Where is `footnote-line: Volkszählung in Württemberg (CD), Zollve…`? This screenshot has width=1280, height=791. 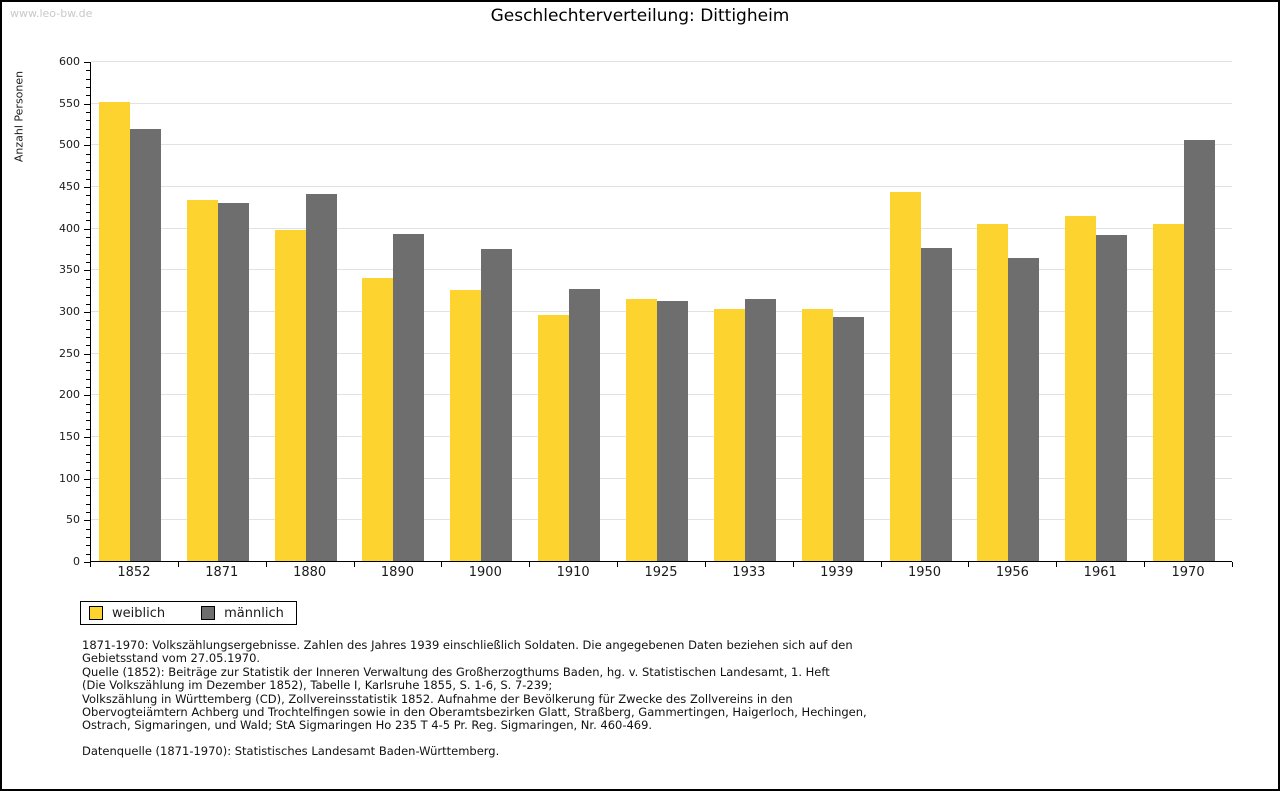
footnote-line: Volkszählung in Württemberg (CD), Zollve… is located at coordinates (437, 698).